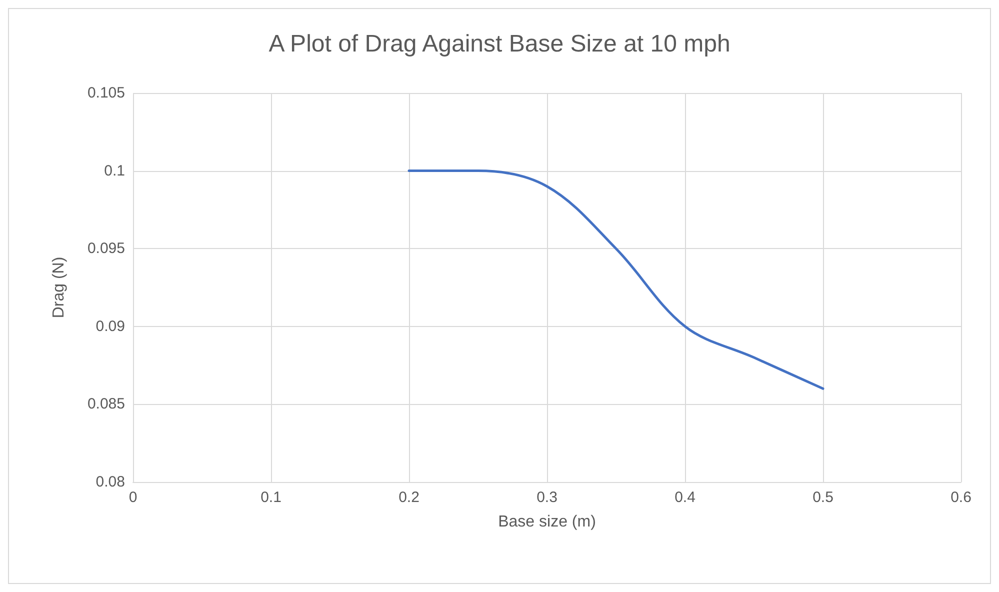  I want to click on y-tick-label: 0.105, so click(106, 93).